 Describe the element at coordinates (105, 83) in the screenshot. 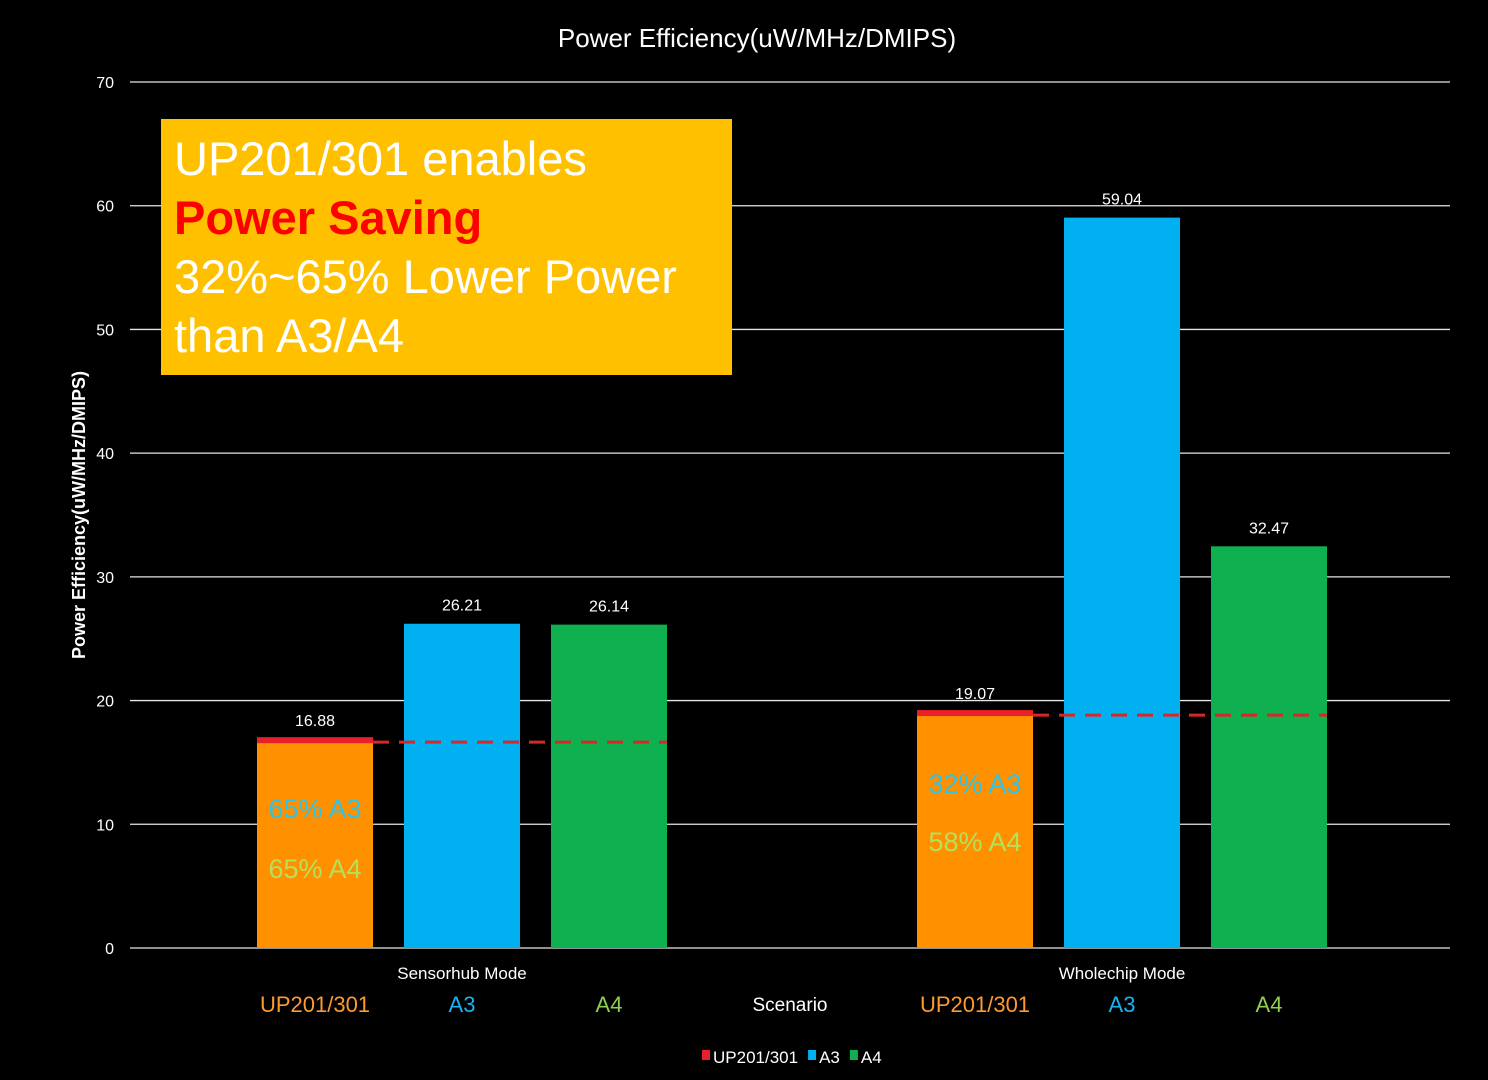

I see `y-tick-label: 70` at that location.